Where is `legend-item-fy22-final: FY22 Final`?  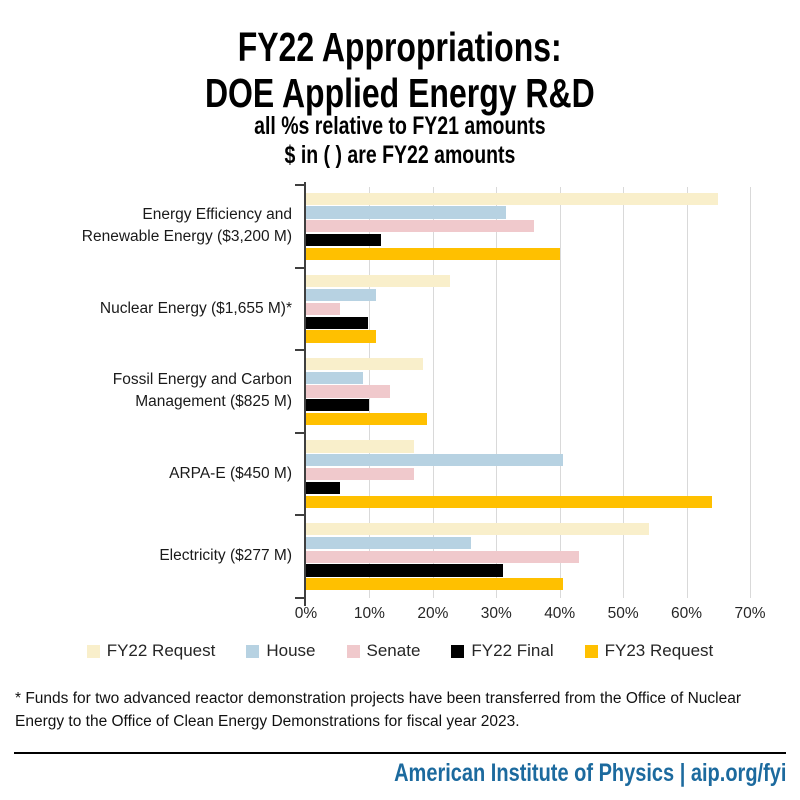 legend-item-fy22-final: FY22 Final is located at coordinates (502, 651).